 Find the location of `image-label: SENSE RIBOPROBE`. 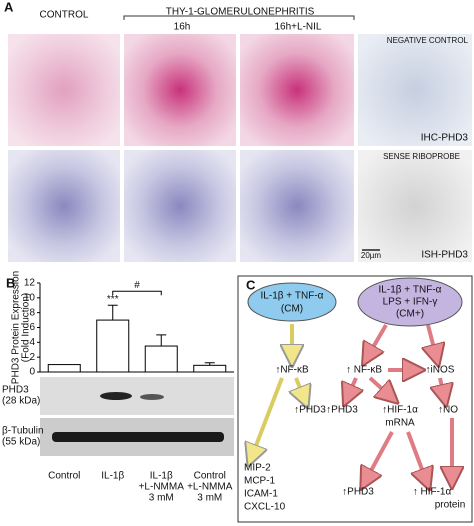

image-label: SENSE RIBOPROBE is located at coordinates (421, 156).